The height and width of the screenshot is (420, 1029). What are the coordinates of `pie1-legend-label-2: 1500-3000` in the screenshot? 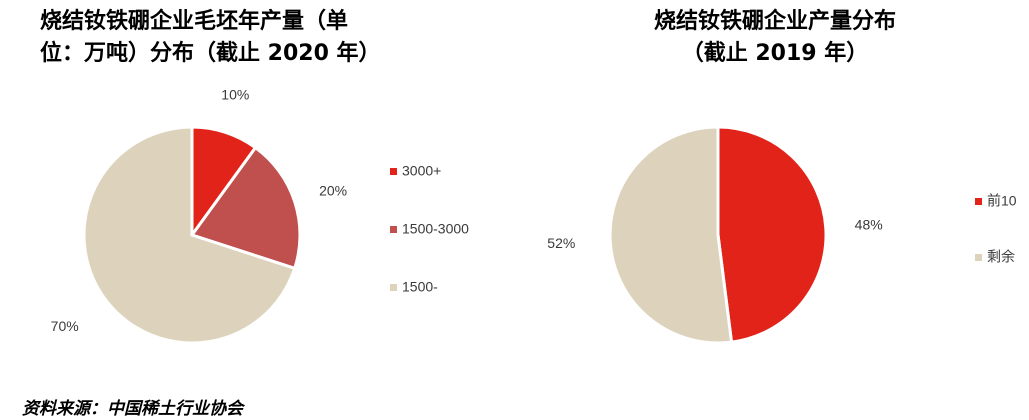 It's located at (435, 229).